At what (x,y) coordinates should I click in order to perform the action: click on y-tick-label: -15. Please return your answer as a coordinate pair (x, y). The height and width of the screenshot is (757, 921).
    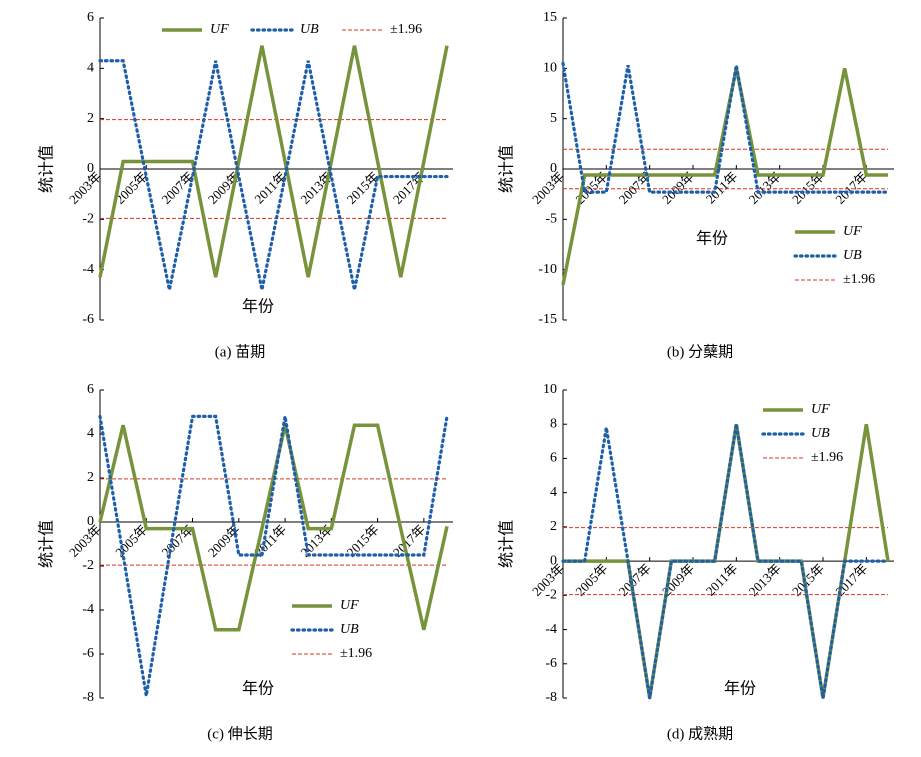
    Looking at the image, I should click on (547, 319).